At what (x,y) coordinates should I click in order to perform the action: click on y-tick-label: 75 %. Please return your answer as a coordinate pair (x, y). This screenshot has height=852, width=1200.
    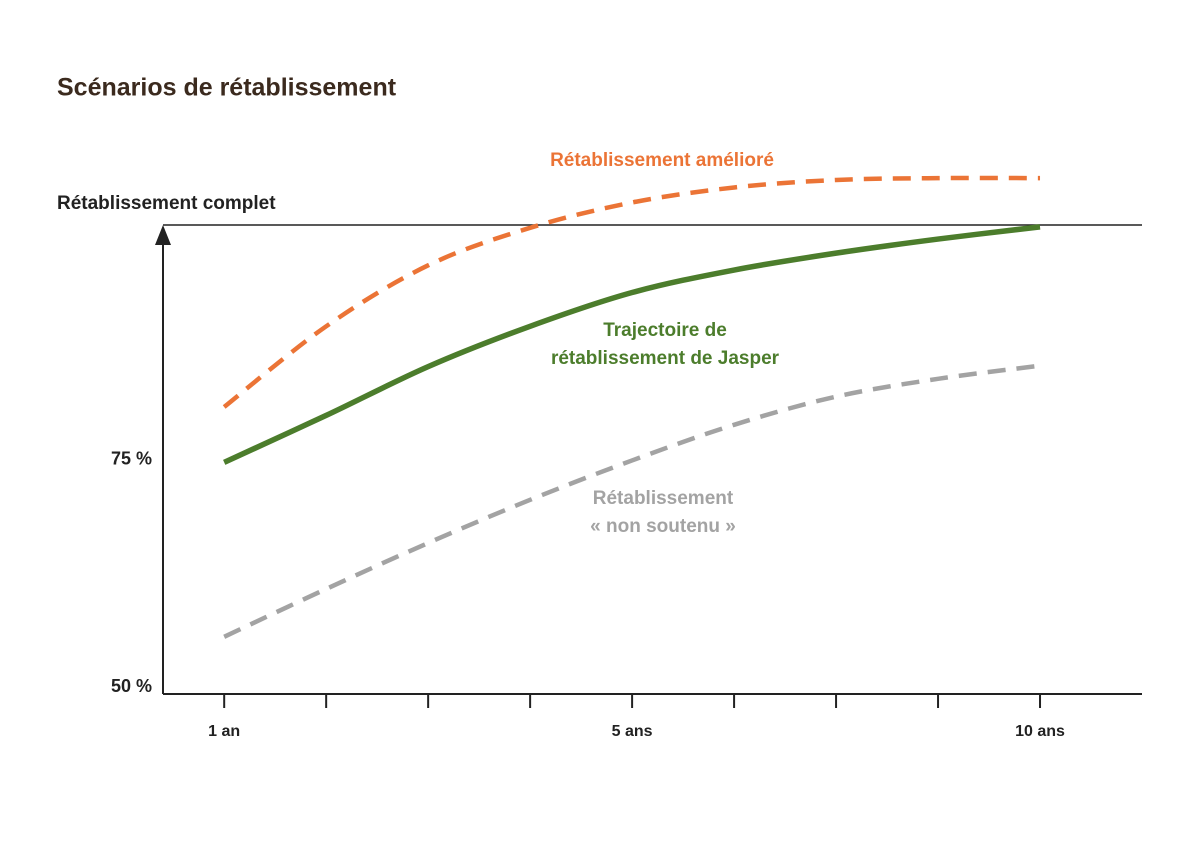
    Looking at the image, I should click on (131, 458).